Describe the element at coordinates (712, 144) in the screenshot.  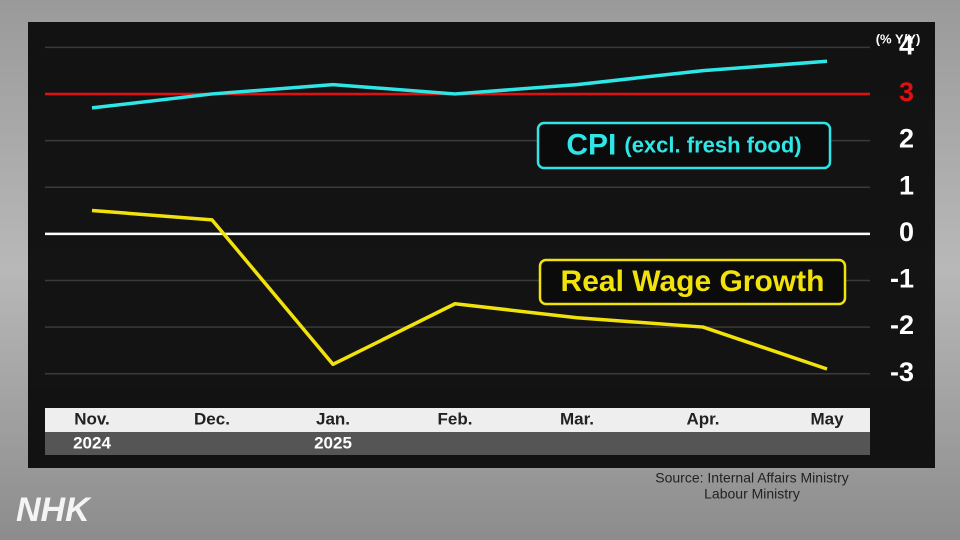
I see `series-note: (excl. fresh food)` at that location.